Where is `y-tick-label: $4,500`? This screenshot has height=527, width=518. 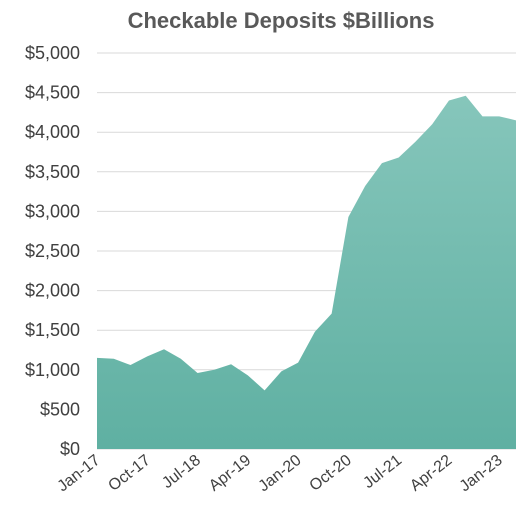 y-tick-label: $4,500 is located at coordinates (52, 93).